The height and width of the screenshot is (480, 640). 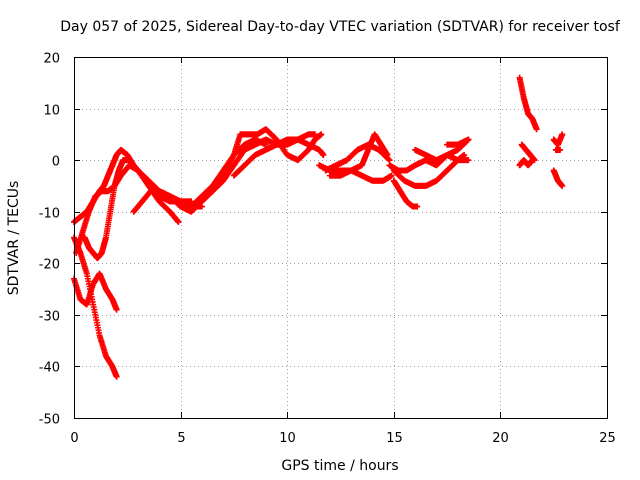 I want to click on x-tick-label: 10, so click(x=287, y=438).